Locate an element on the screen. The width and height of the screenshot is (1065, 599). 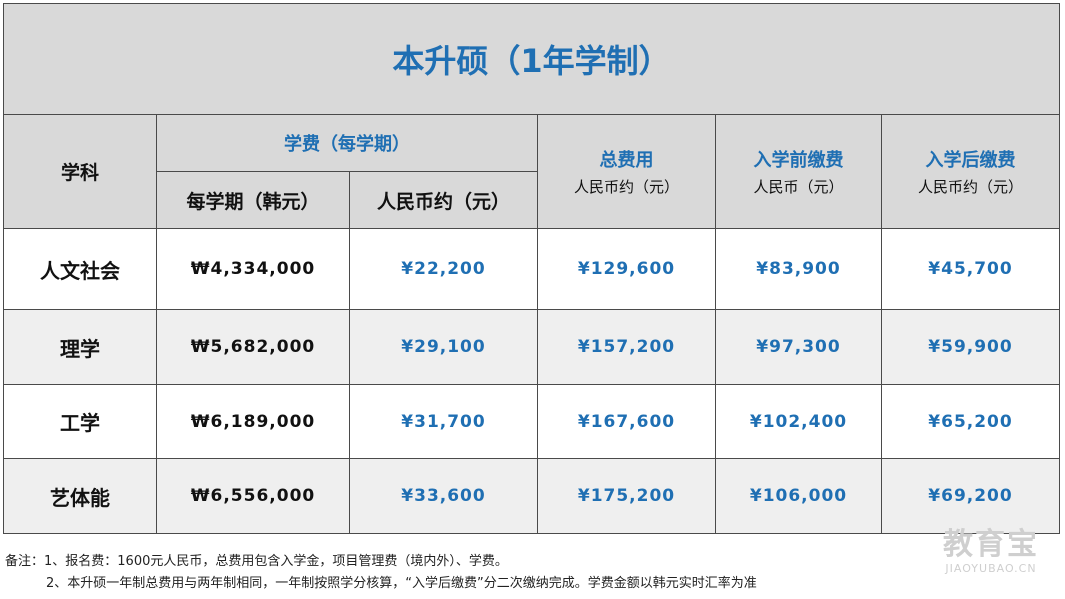
row-subject: 人文社会 is located at coordinates (80, 269).